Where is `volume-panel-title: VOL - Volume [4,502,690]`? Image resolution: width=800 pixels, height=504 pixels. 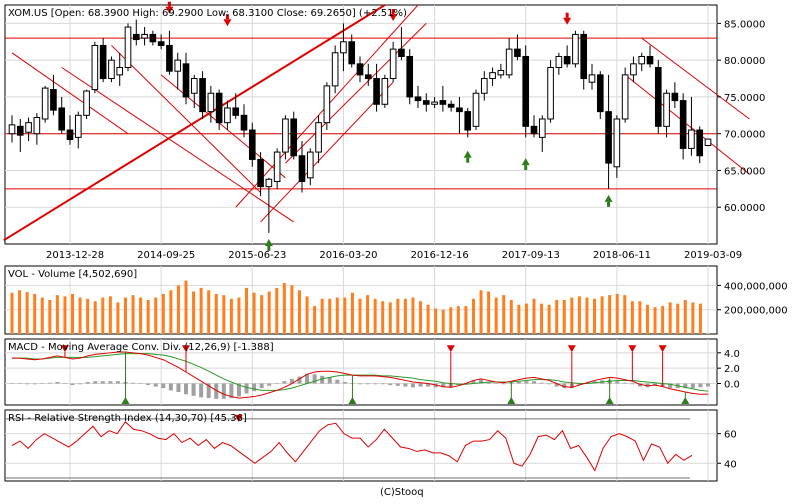
volume-panel-title: VOL - Volume [4,502,690] is located at coordinates (72, 274).